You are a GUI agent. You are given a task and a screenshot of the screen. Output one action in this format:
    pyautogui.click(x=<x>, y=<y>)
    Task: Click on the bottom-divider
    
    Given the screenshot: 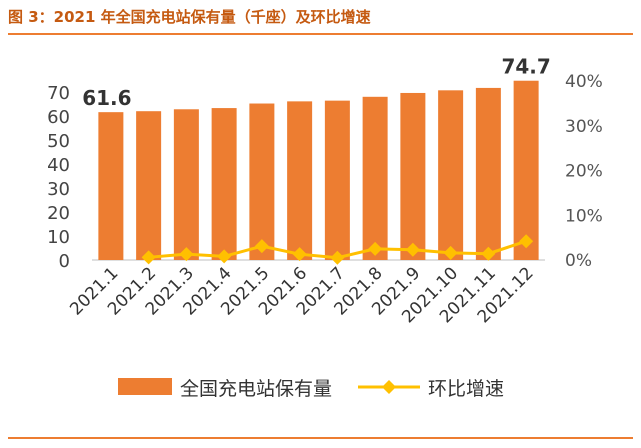 What is the action you would take?
    pyautogui.click(x=320, y=438)
    